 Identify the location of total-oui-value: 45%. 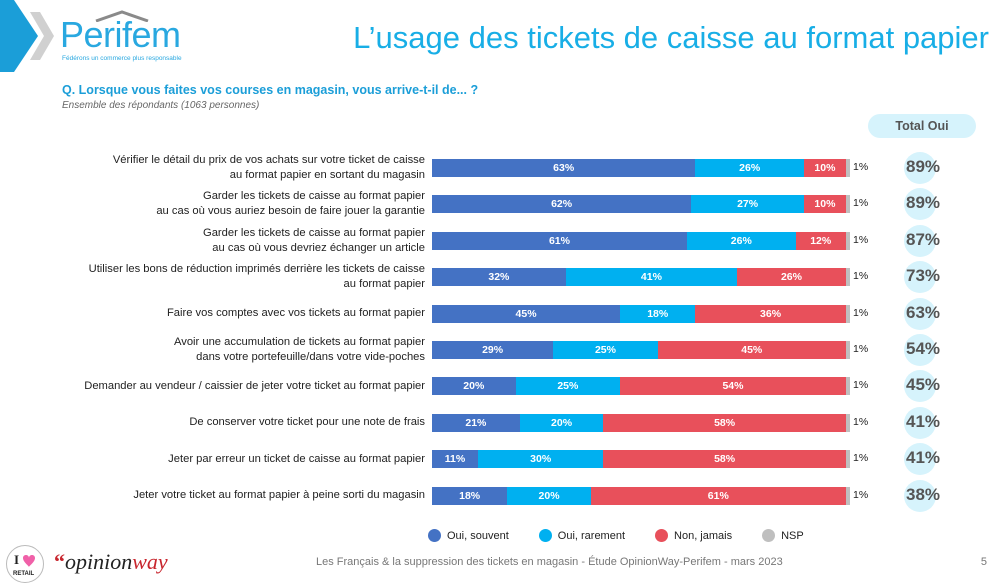
(923, 385).